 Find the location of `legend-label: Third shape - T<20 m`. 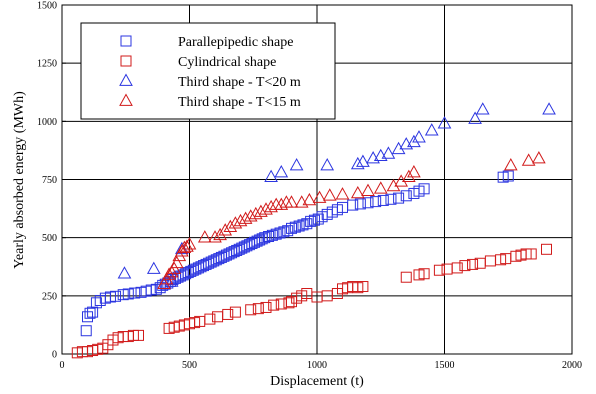

legend-label: Third shape - T<20 m is located at coordinates (239, 82).